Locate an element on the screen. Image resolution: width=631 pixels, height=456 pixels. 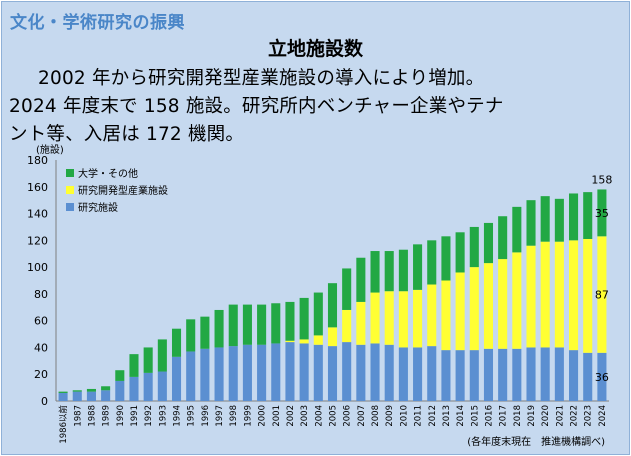
x-tick-label: 2004 is located at coordinates (319, 416).